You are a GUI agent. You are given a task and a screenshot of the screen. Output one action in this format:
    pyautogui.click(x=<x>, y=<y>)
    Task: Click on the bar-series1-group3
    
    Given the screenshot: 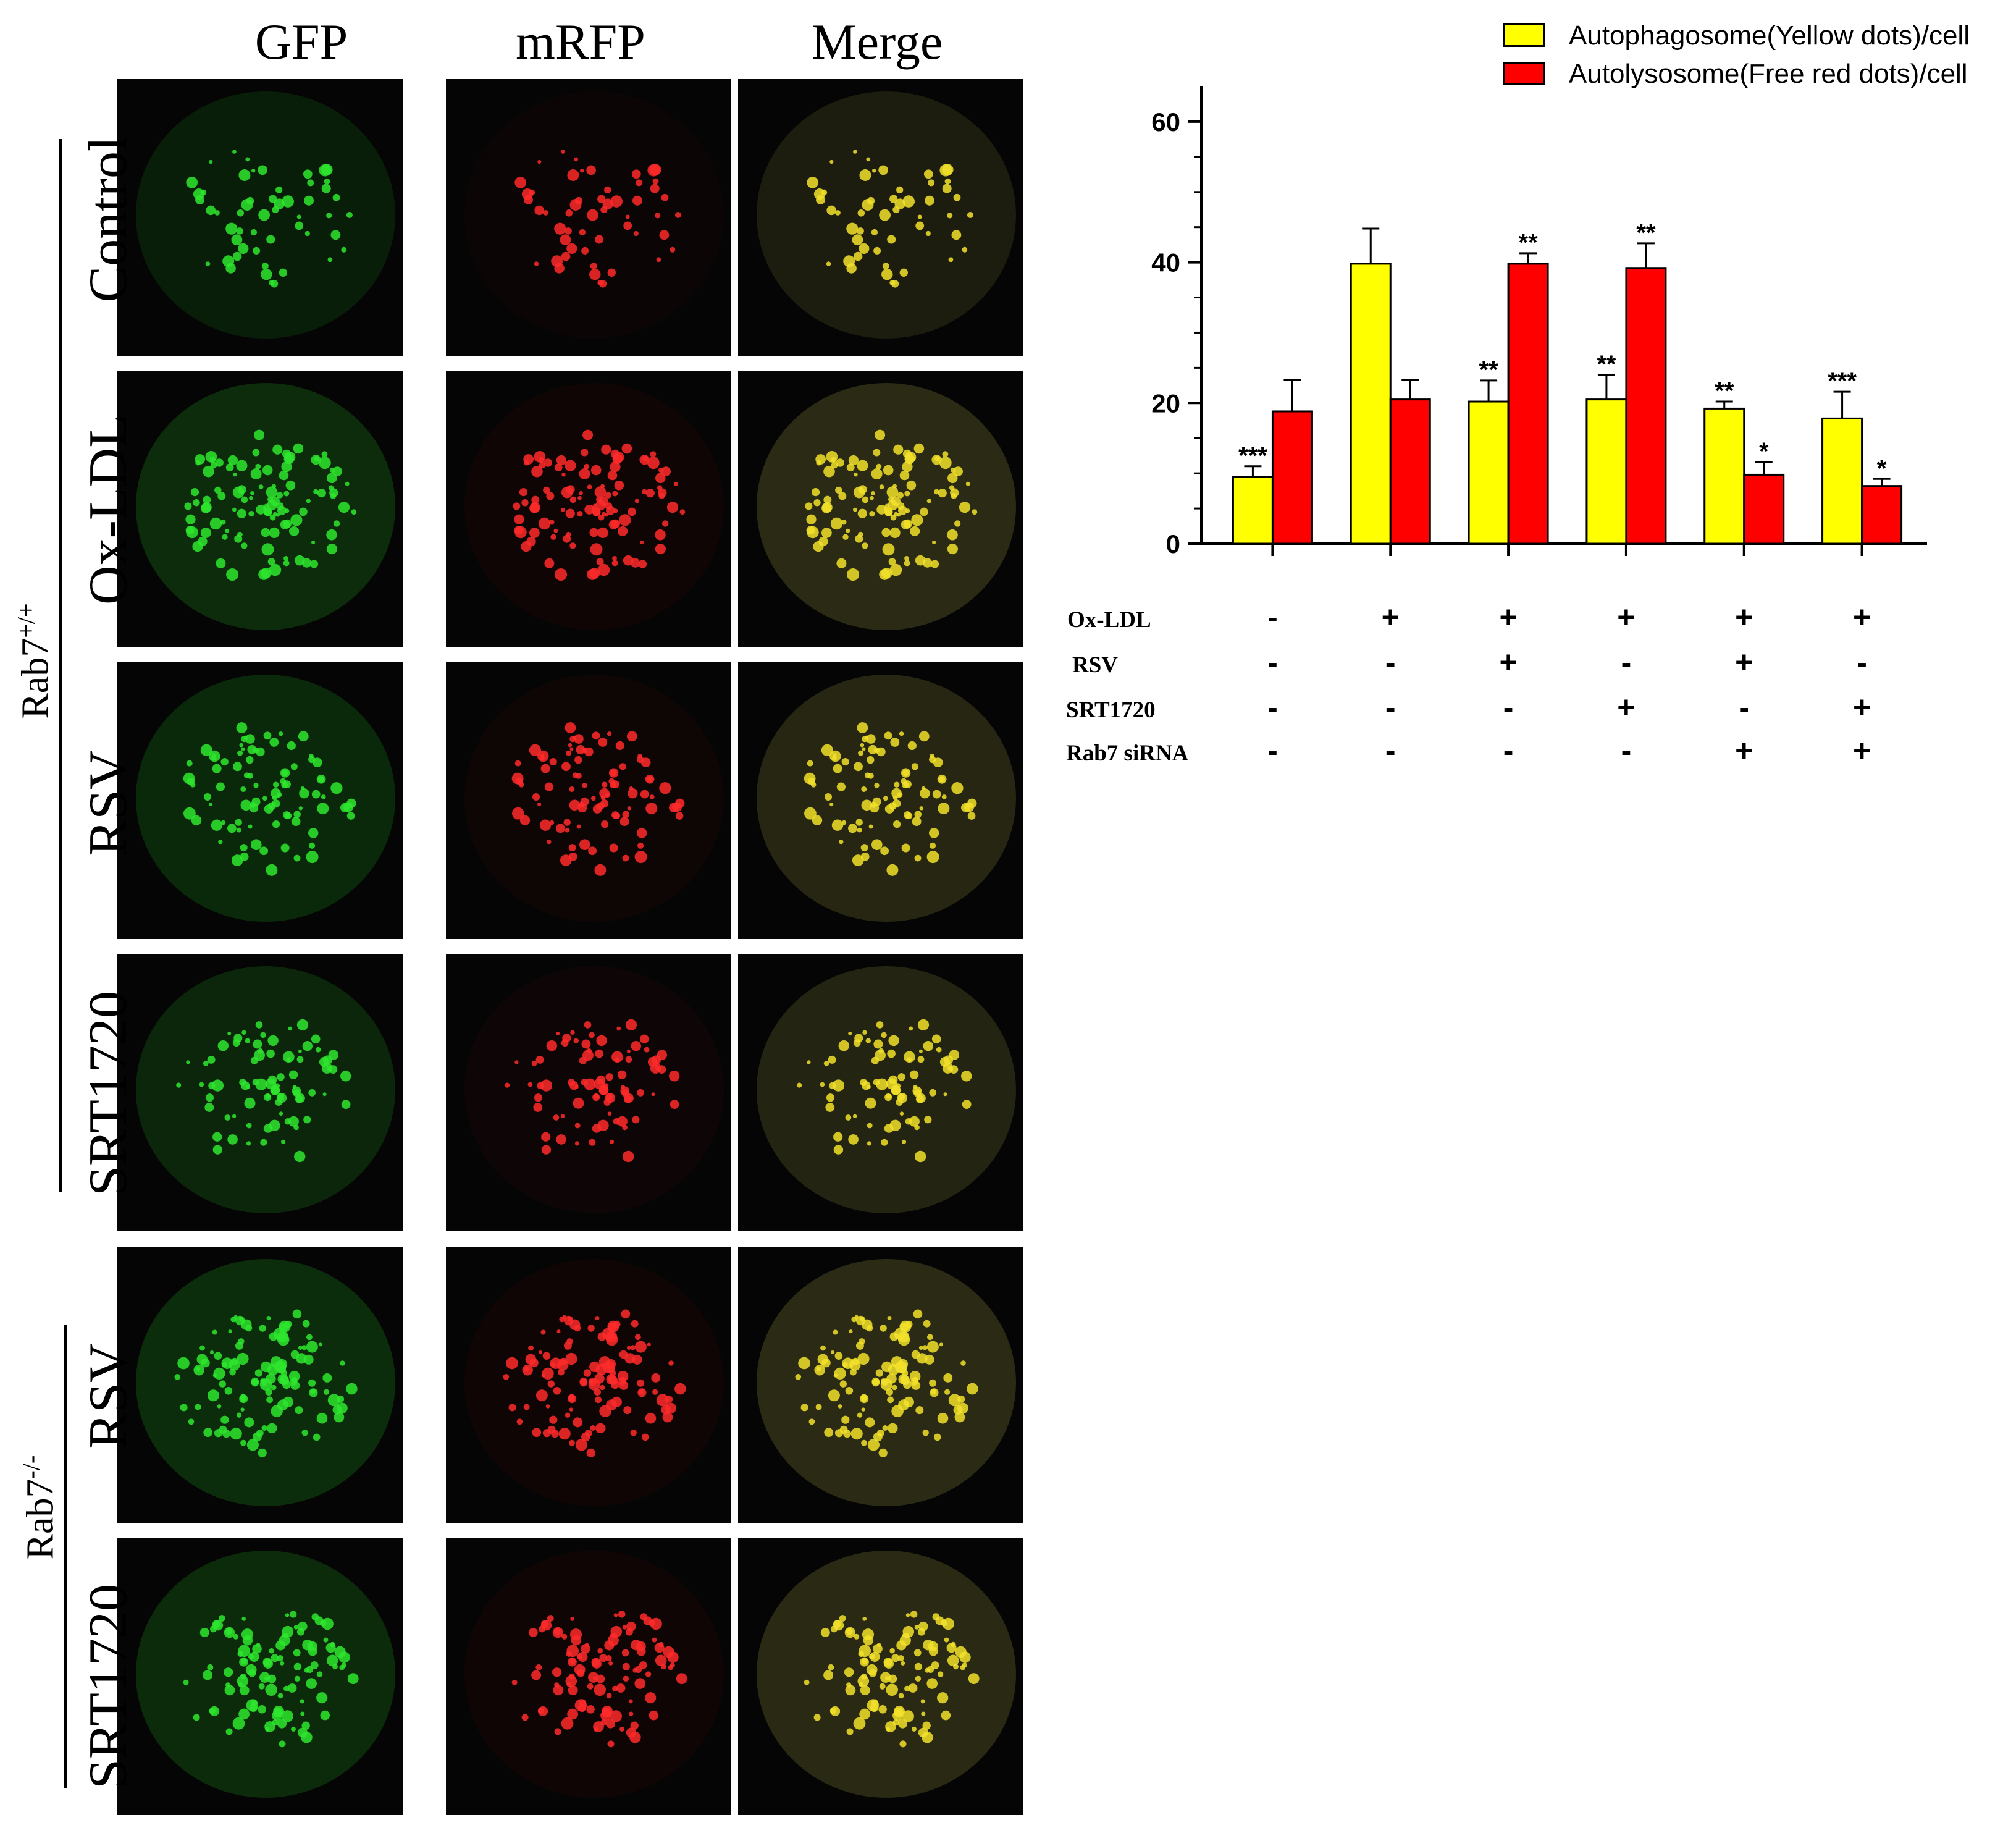 What is the action you would take?
    pyautogui.click(x=1489, y=473)
    